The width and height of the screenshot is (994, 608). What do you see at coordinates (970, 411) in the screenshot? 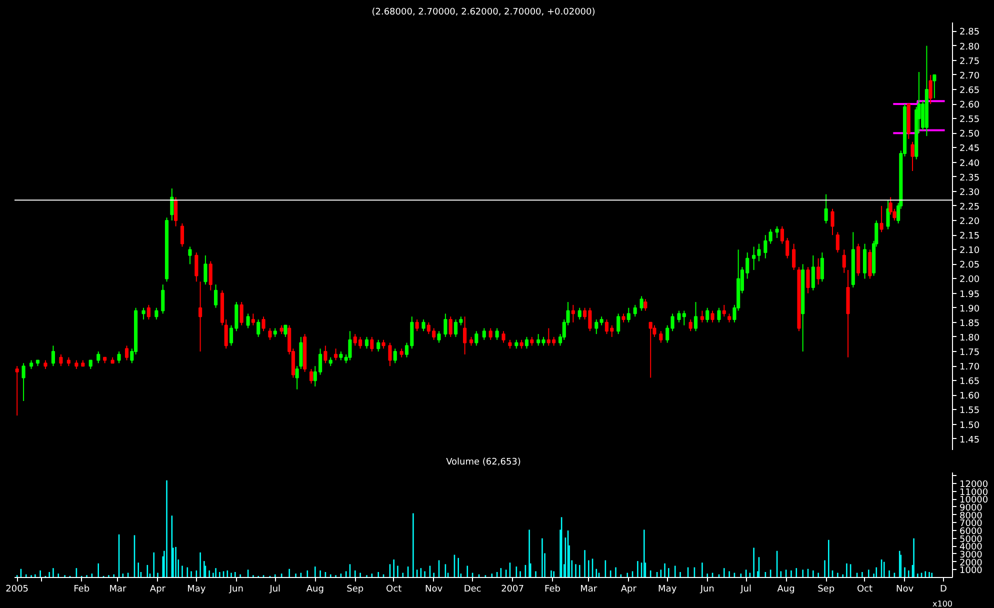
I see `y-tick-label: 1.55` at bounding box center [970, 411].